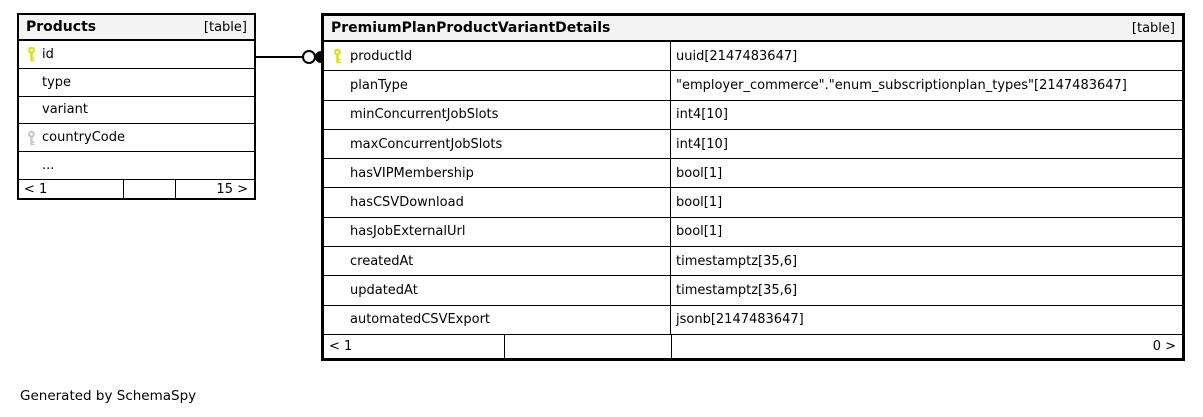 This screenshot has height=417, width=1203. What do you see at coordinates (420, 320) in the screenshot?
I see `column-name: automatedCSVExport` at bounding box center [420, 320].